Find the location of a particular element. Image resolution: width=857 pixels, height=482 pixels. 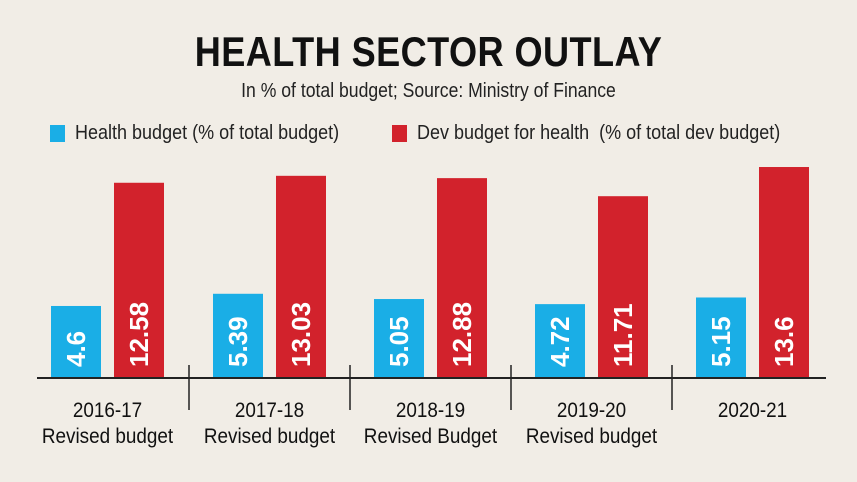

chart-title: HEALTH SECTOR OUTLAY is located at coordinates (428, 51).